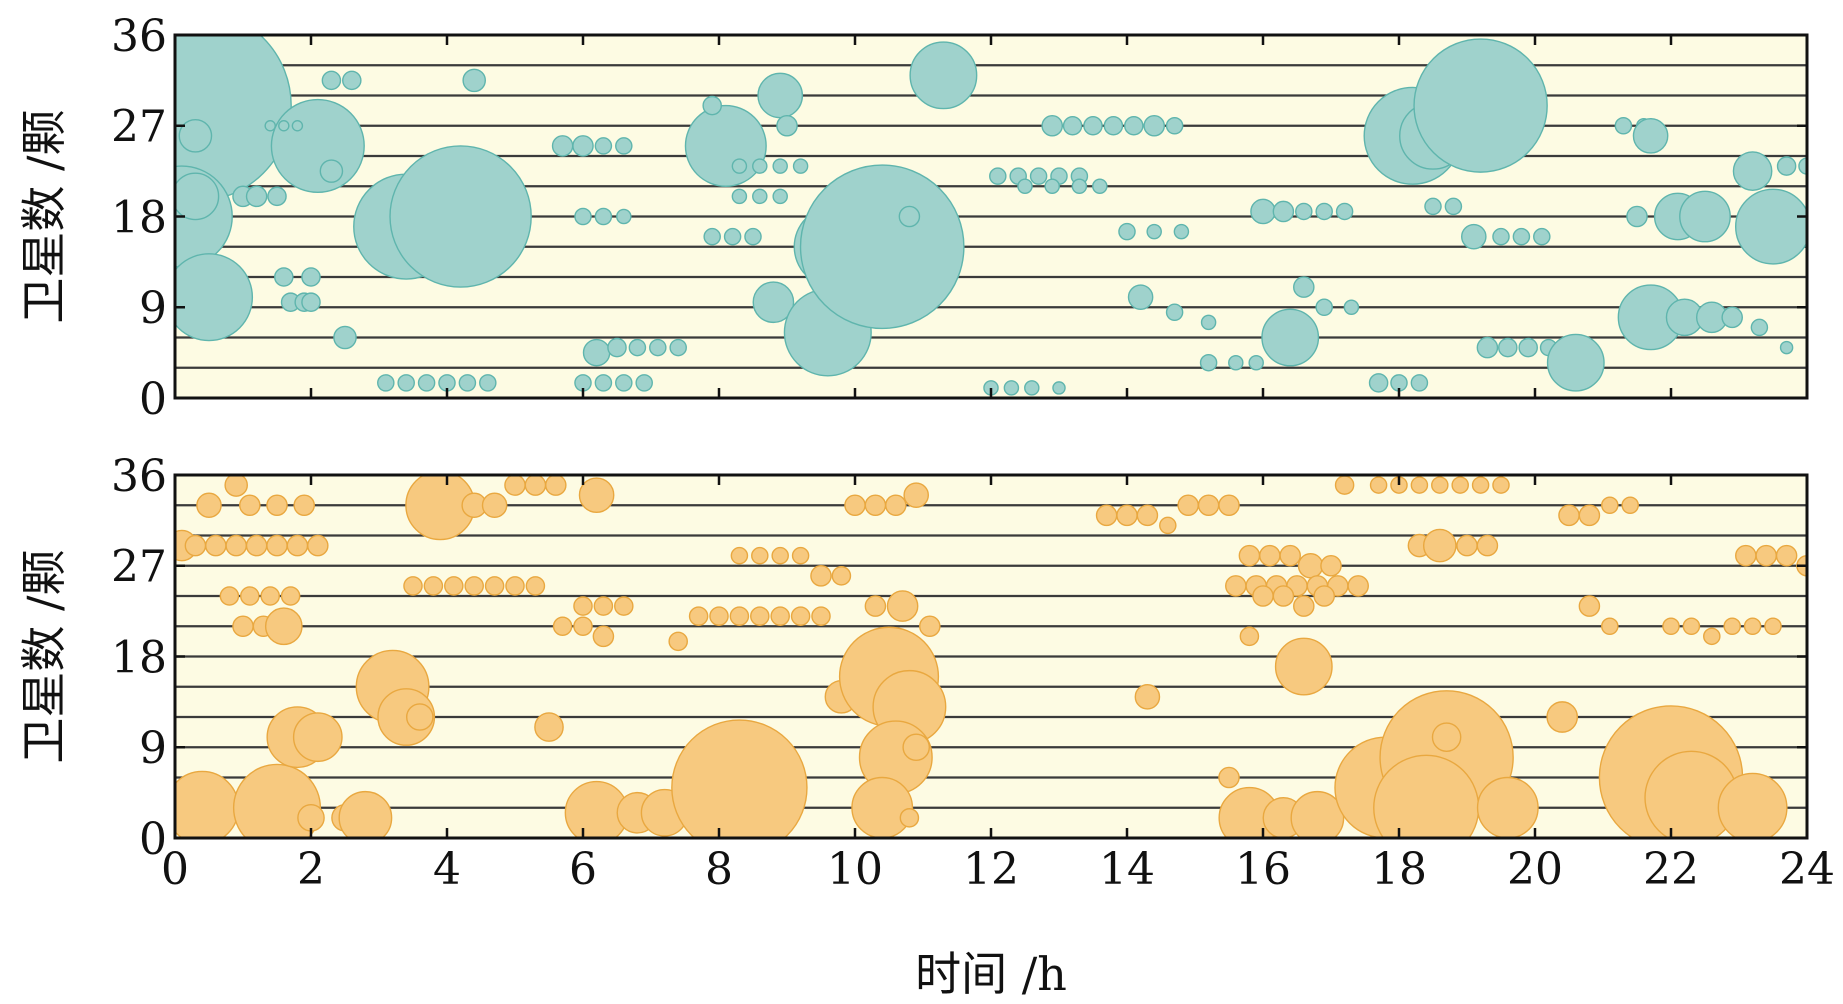  Describe the element at coordinates (139, 127) in the screenshot. I see `y-tick-label: 27` at that location.